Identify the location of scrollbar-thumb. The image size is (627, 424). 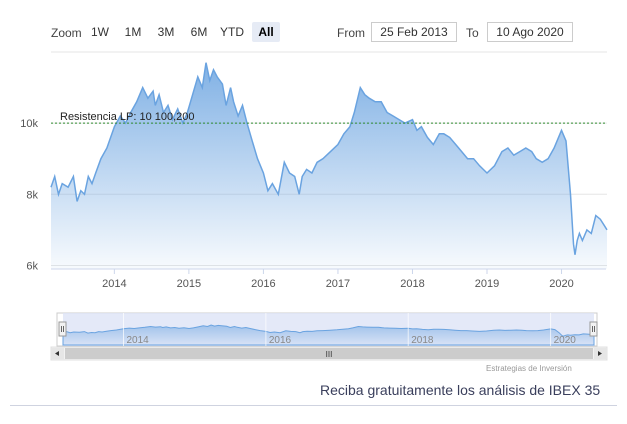
(329, 353).